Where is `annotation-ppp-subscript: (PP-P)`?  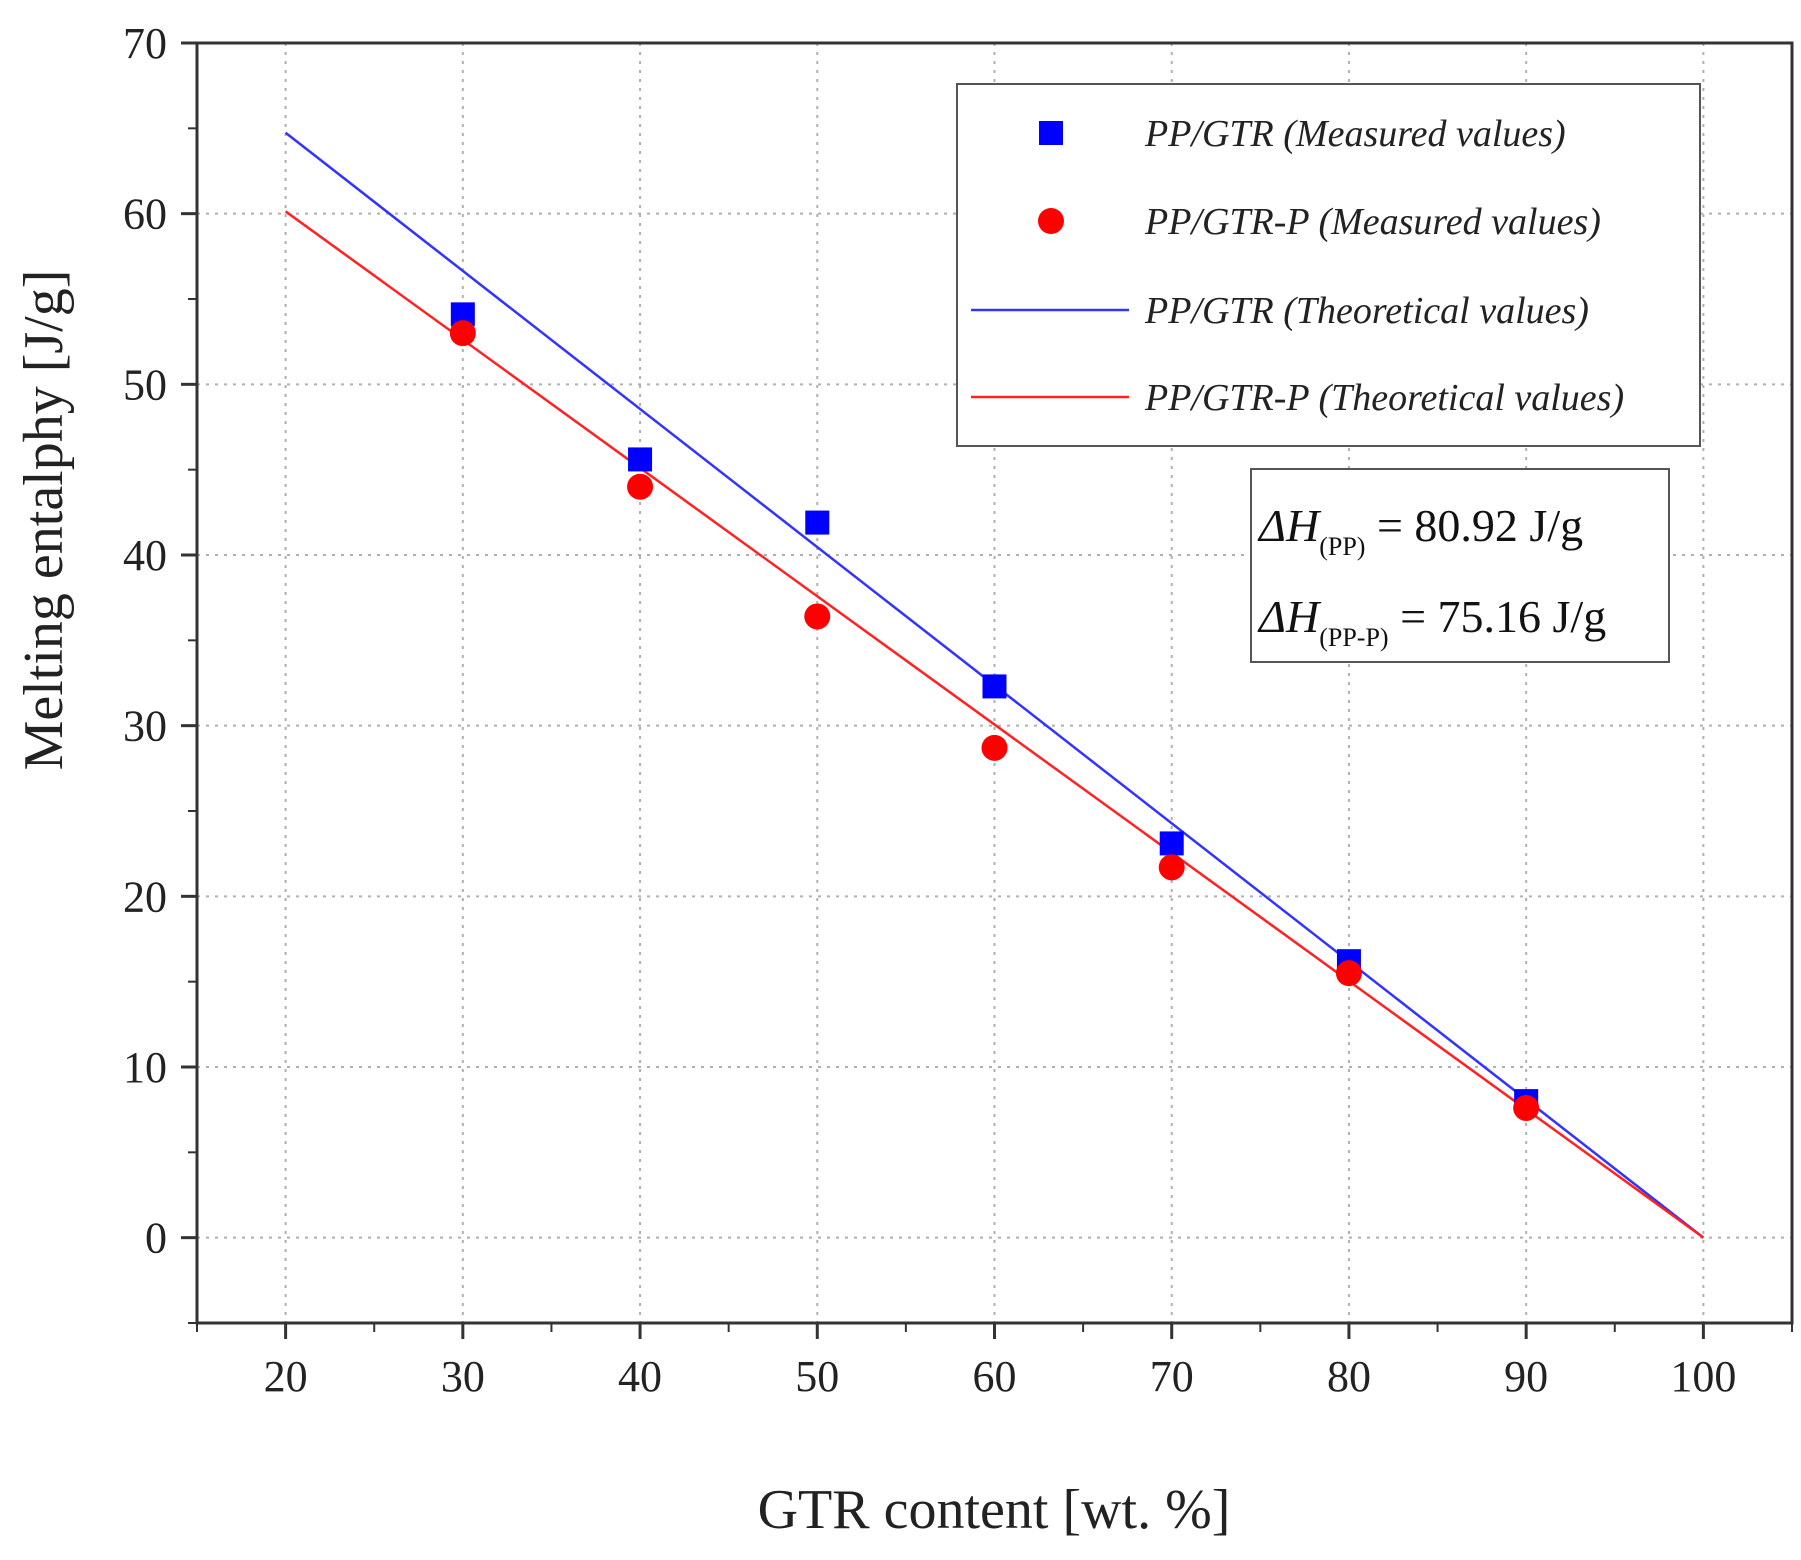
annotation-ppp-subscript: (PP-P) is located at coordinates (1353, 637).